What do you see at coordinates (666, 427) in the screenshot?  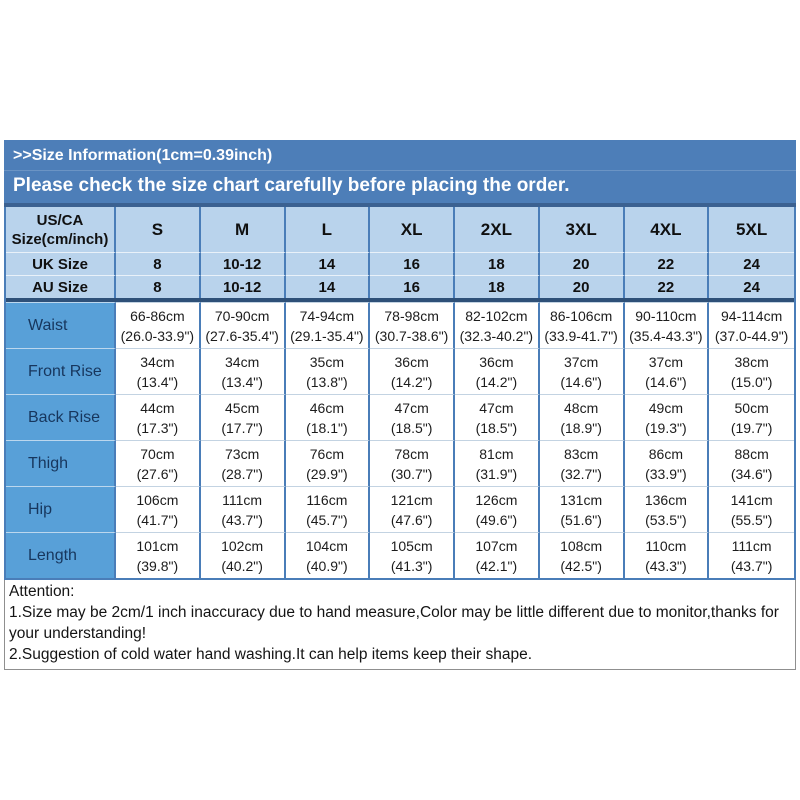 I see `inch-value: (19.3")` at bounding box center [666, 427].